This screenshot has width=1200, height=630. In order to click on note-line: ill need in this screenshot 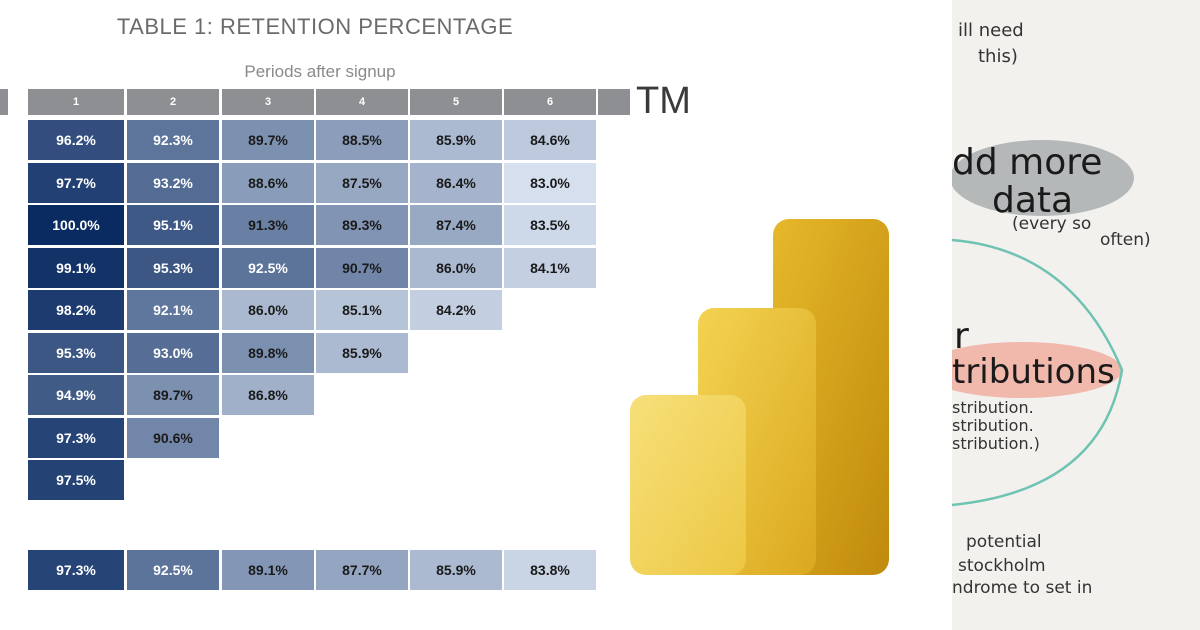, I will do `click(991, 30)`.